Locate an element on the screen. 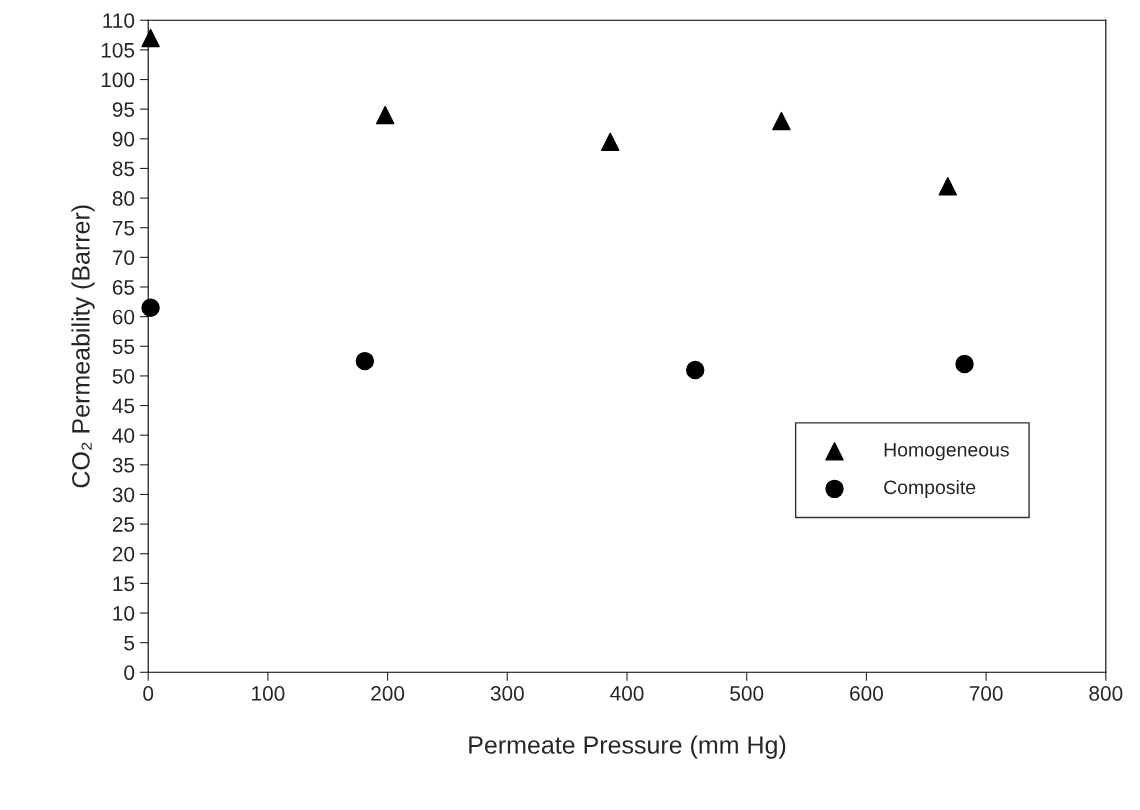 The image size is (1140, 810). x-tick-label: 500 is located at coordinates (747, 693).